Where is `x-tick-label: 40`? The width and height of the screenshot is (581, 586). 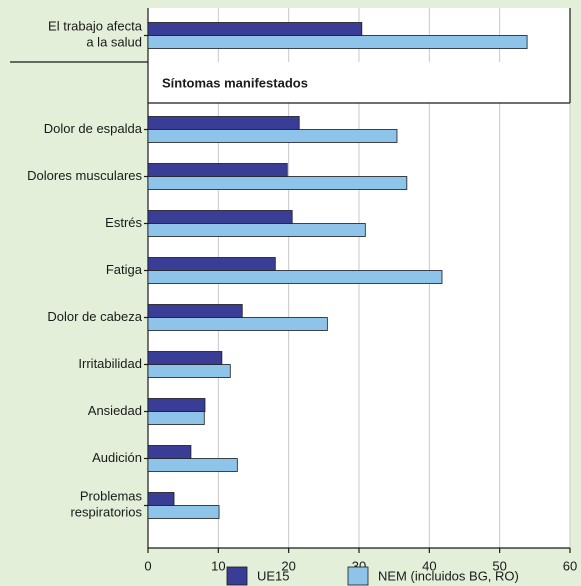 x-tick-label: 40 is located at coordinates (429, 565).